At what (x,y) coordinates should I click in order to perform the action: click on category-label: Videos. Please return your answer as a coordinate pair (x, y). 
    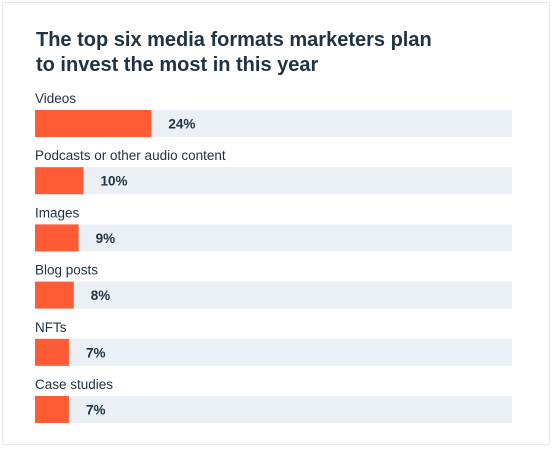
    Looking at the image, I should click on (55, 98).